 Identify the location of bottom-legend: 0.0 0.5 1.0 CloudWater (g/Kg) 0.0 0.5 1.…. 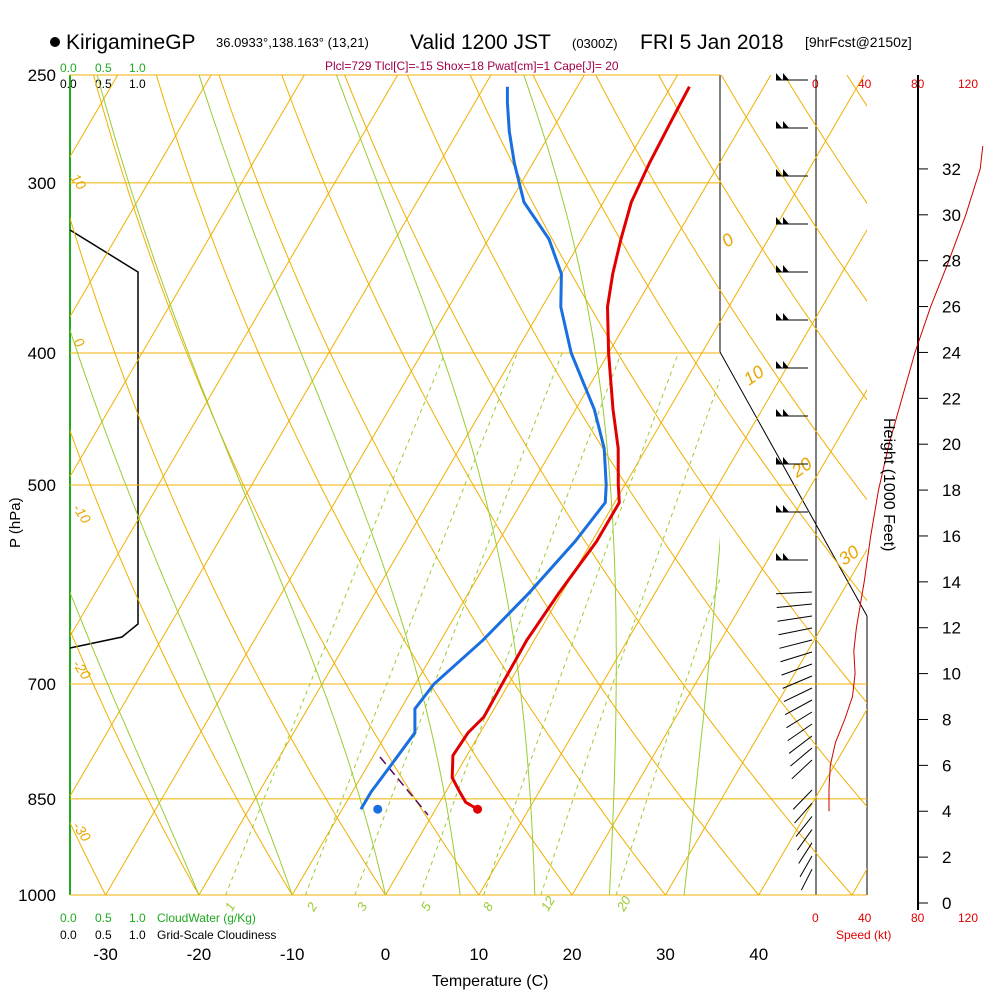
(519, 926).